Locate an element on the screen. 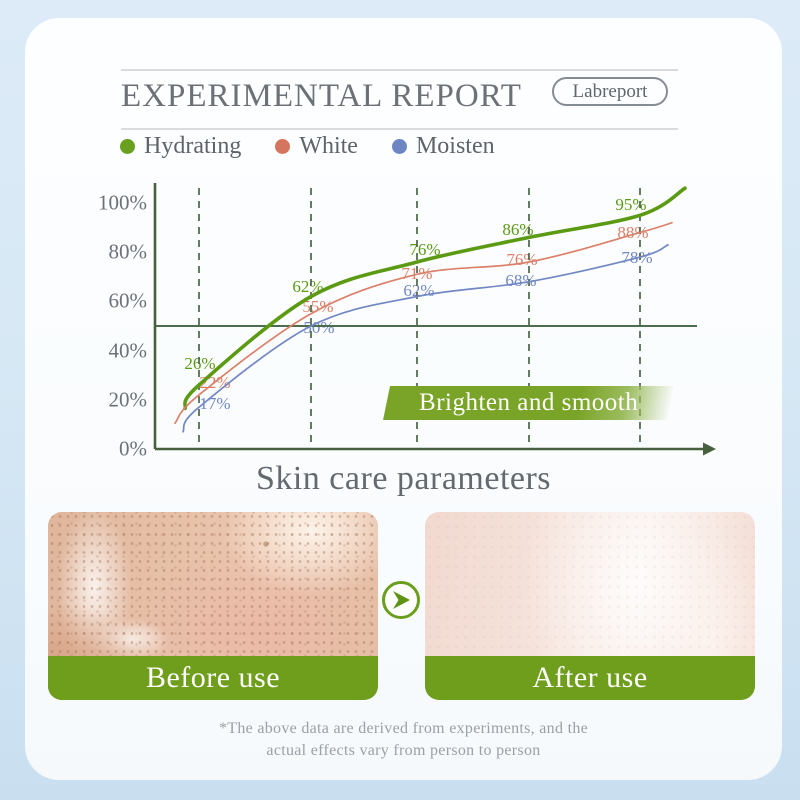  data-label-white: 22% is located at coordinates (215, 382).